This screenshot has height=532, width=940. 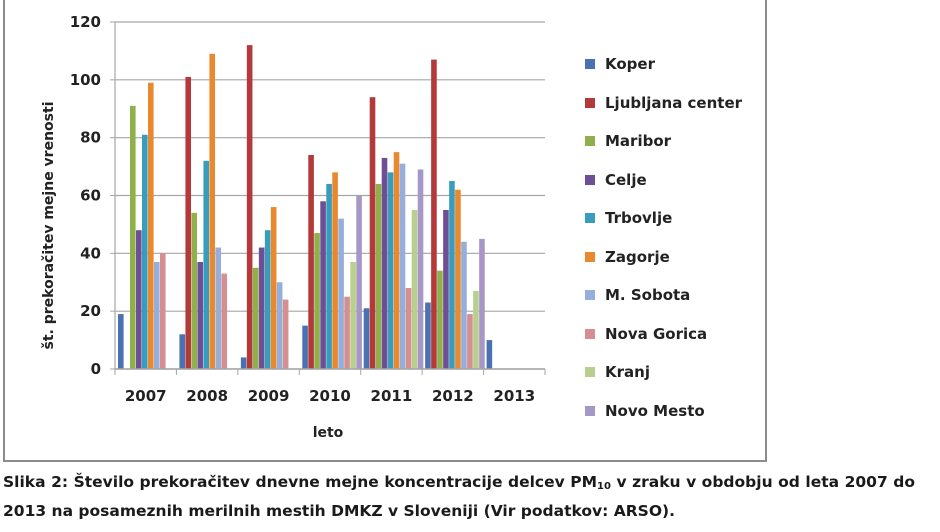 What do you see at coordinates (90, 311) in the screenshot?
I see `y-tick-label: 20` at bounding box center [90, 311].